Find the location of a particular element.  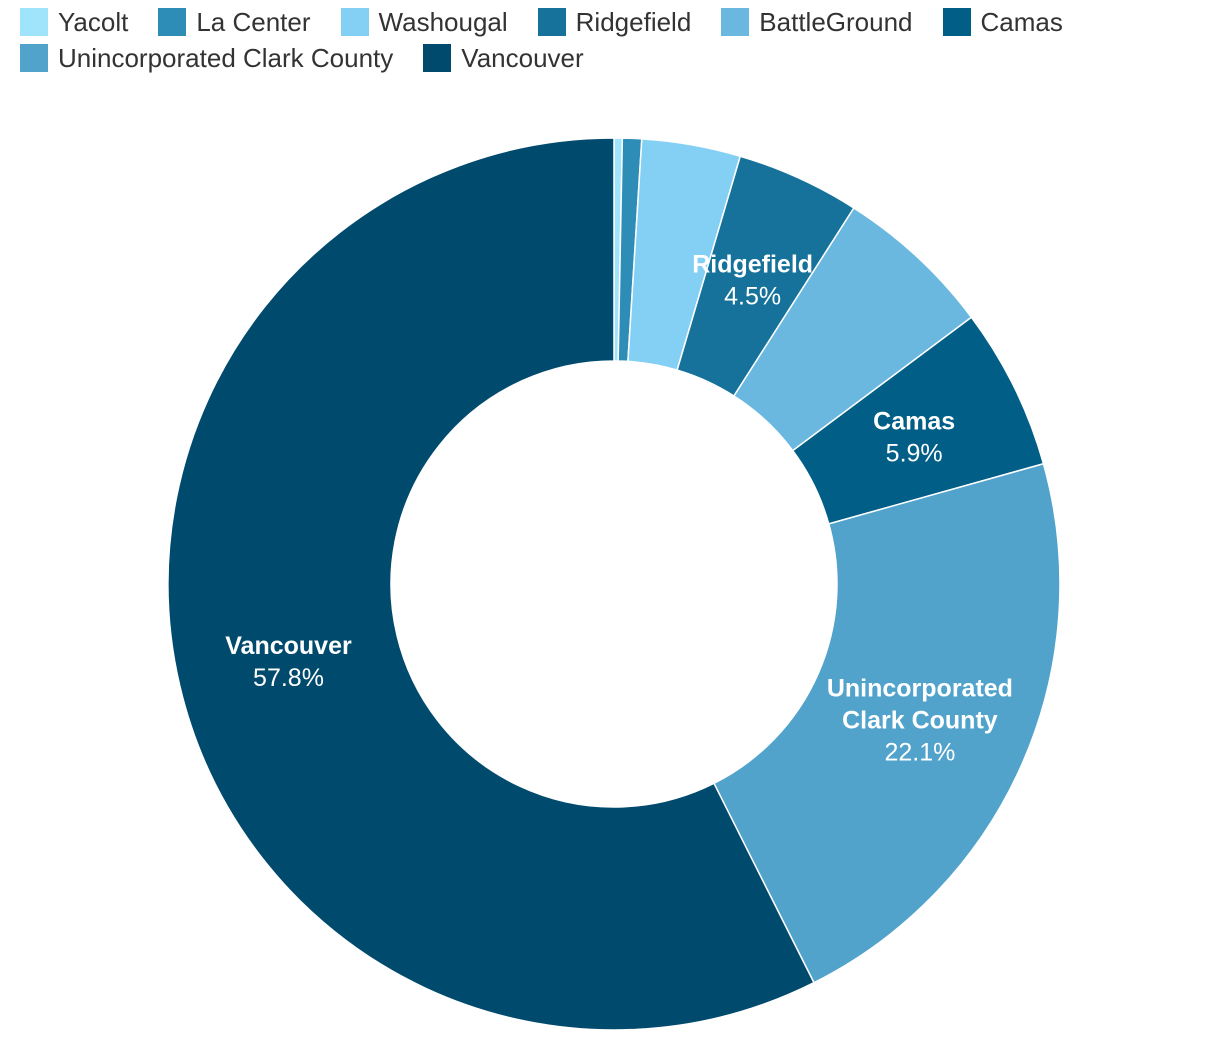

slice-label-name: Vancouver is located at coordinates (288, 646).